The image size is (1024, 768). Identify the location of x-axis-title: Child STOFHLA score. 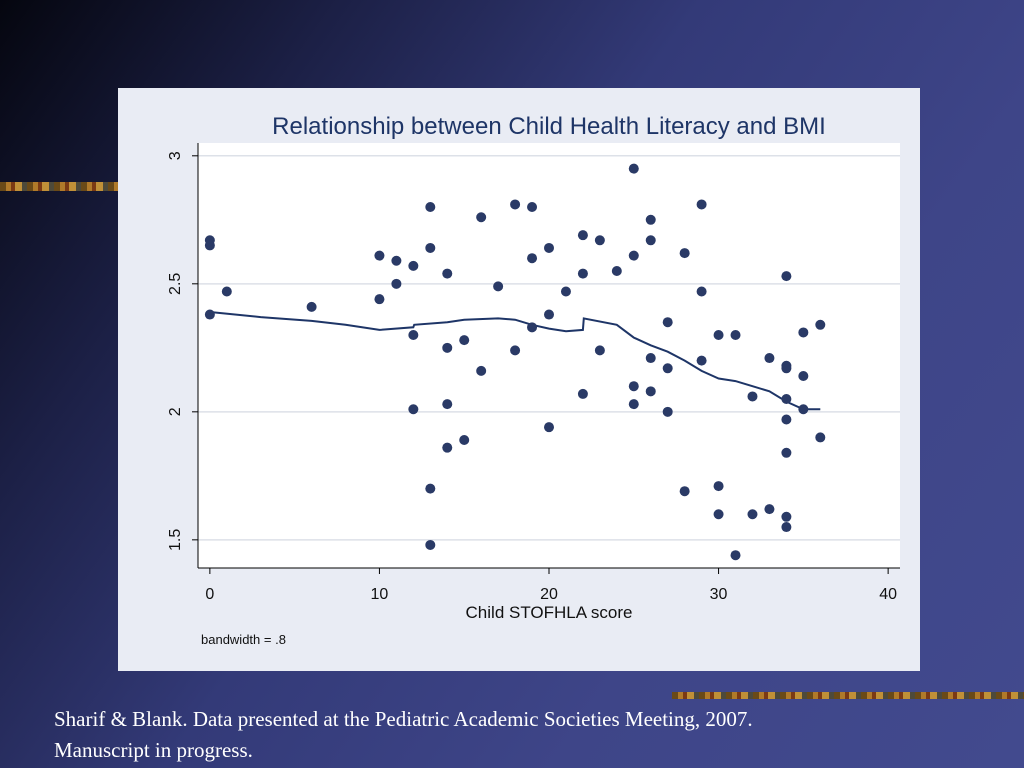
(549, 612).